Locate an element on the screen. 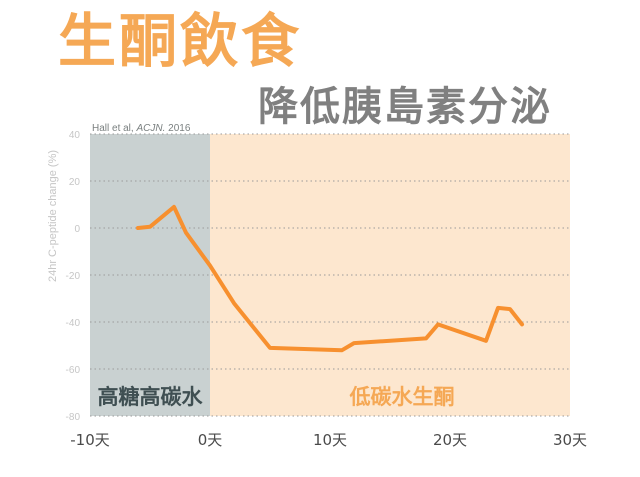 This screenshot has height=477, width=640. y-axis-ticks: 40 20 0 -20 -40 -60 -80 is located at coordinates (73, 276).